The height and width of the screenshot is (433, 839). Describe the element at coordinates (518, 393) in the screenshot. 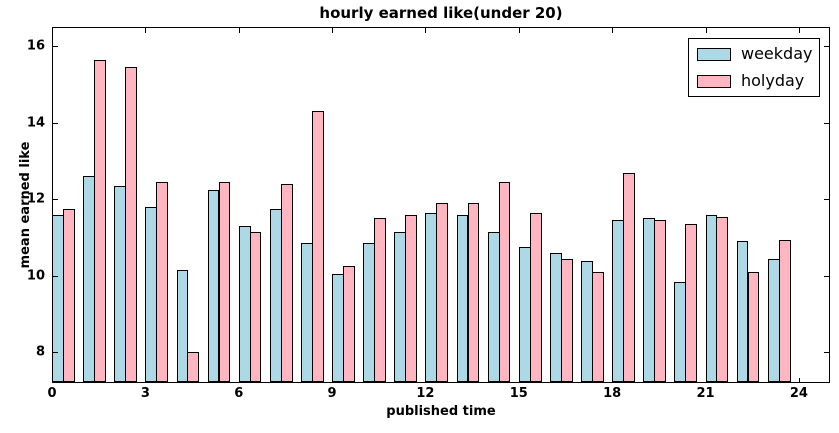

I see `x-tick-label: 15` at that location.